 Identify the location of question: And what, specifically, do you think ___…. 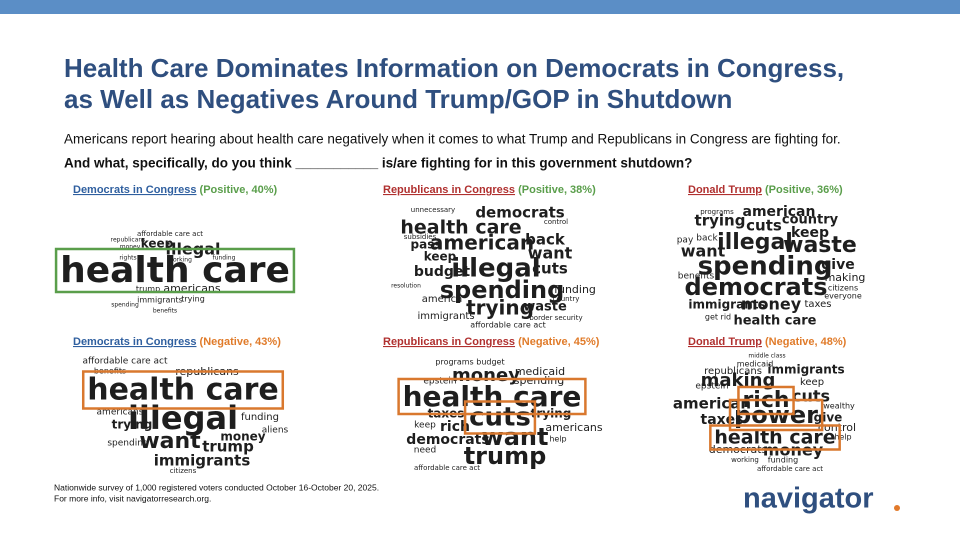
(378, 163).